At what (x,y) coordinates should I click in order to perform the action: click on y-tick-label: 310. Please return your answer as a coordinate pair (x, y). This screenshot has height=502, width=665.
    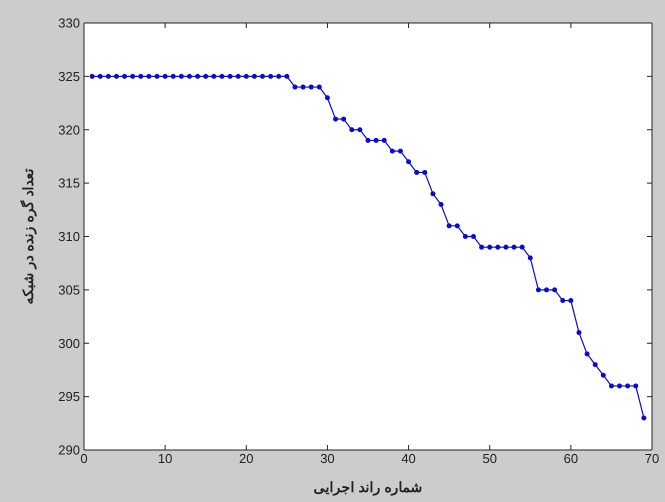
    Looking at the image, I should click on (69, 236).